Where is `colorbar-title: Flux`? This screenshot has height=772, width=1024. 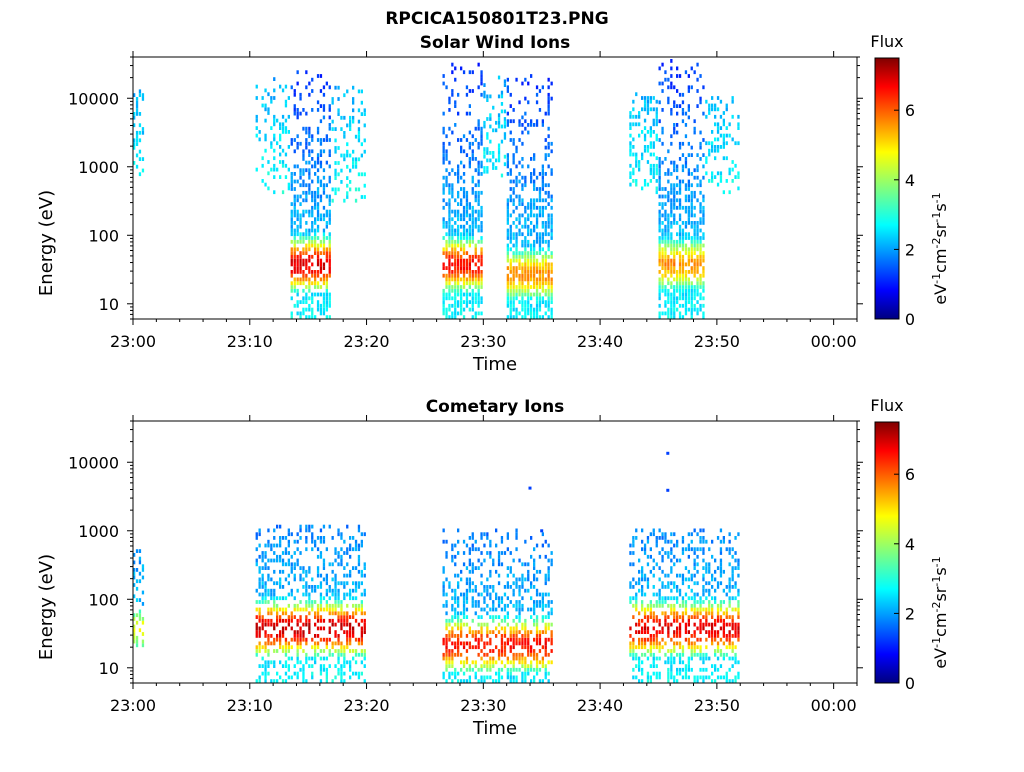 colorbar-title: Flux is located at coordinates (886, 405).